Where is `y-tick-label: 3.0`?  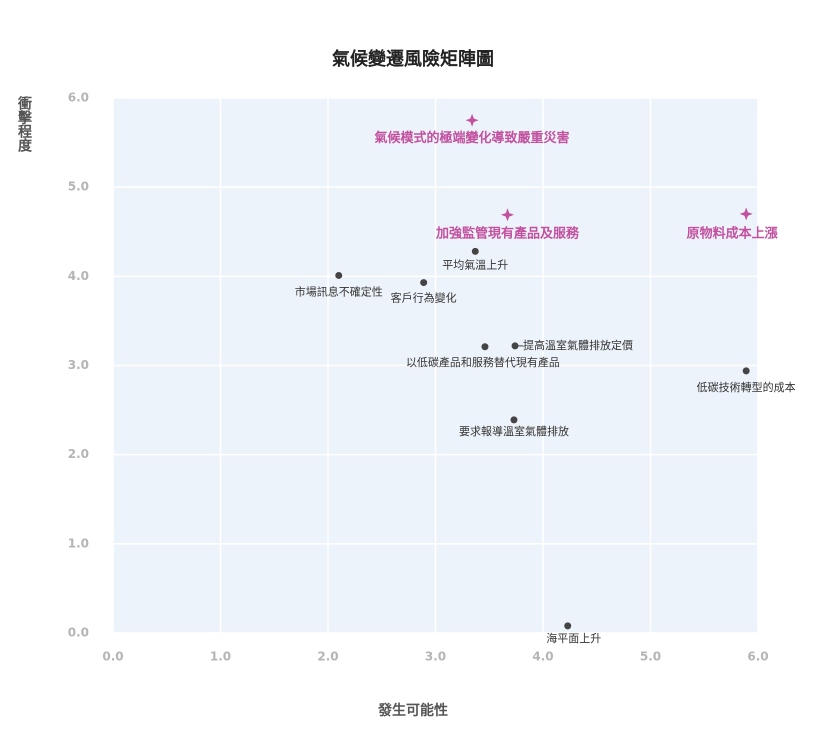
y-tick-label: 3.0 is located at coordinates (78, 365).